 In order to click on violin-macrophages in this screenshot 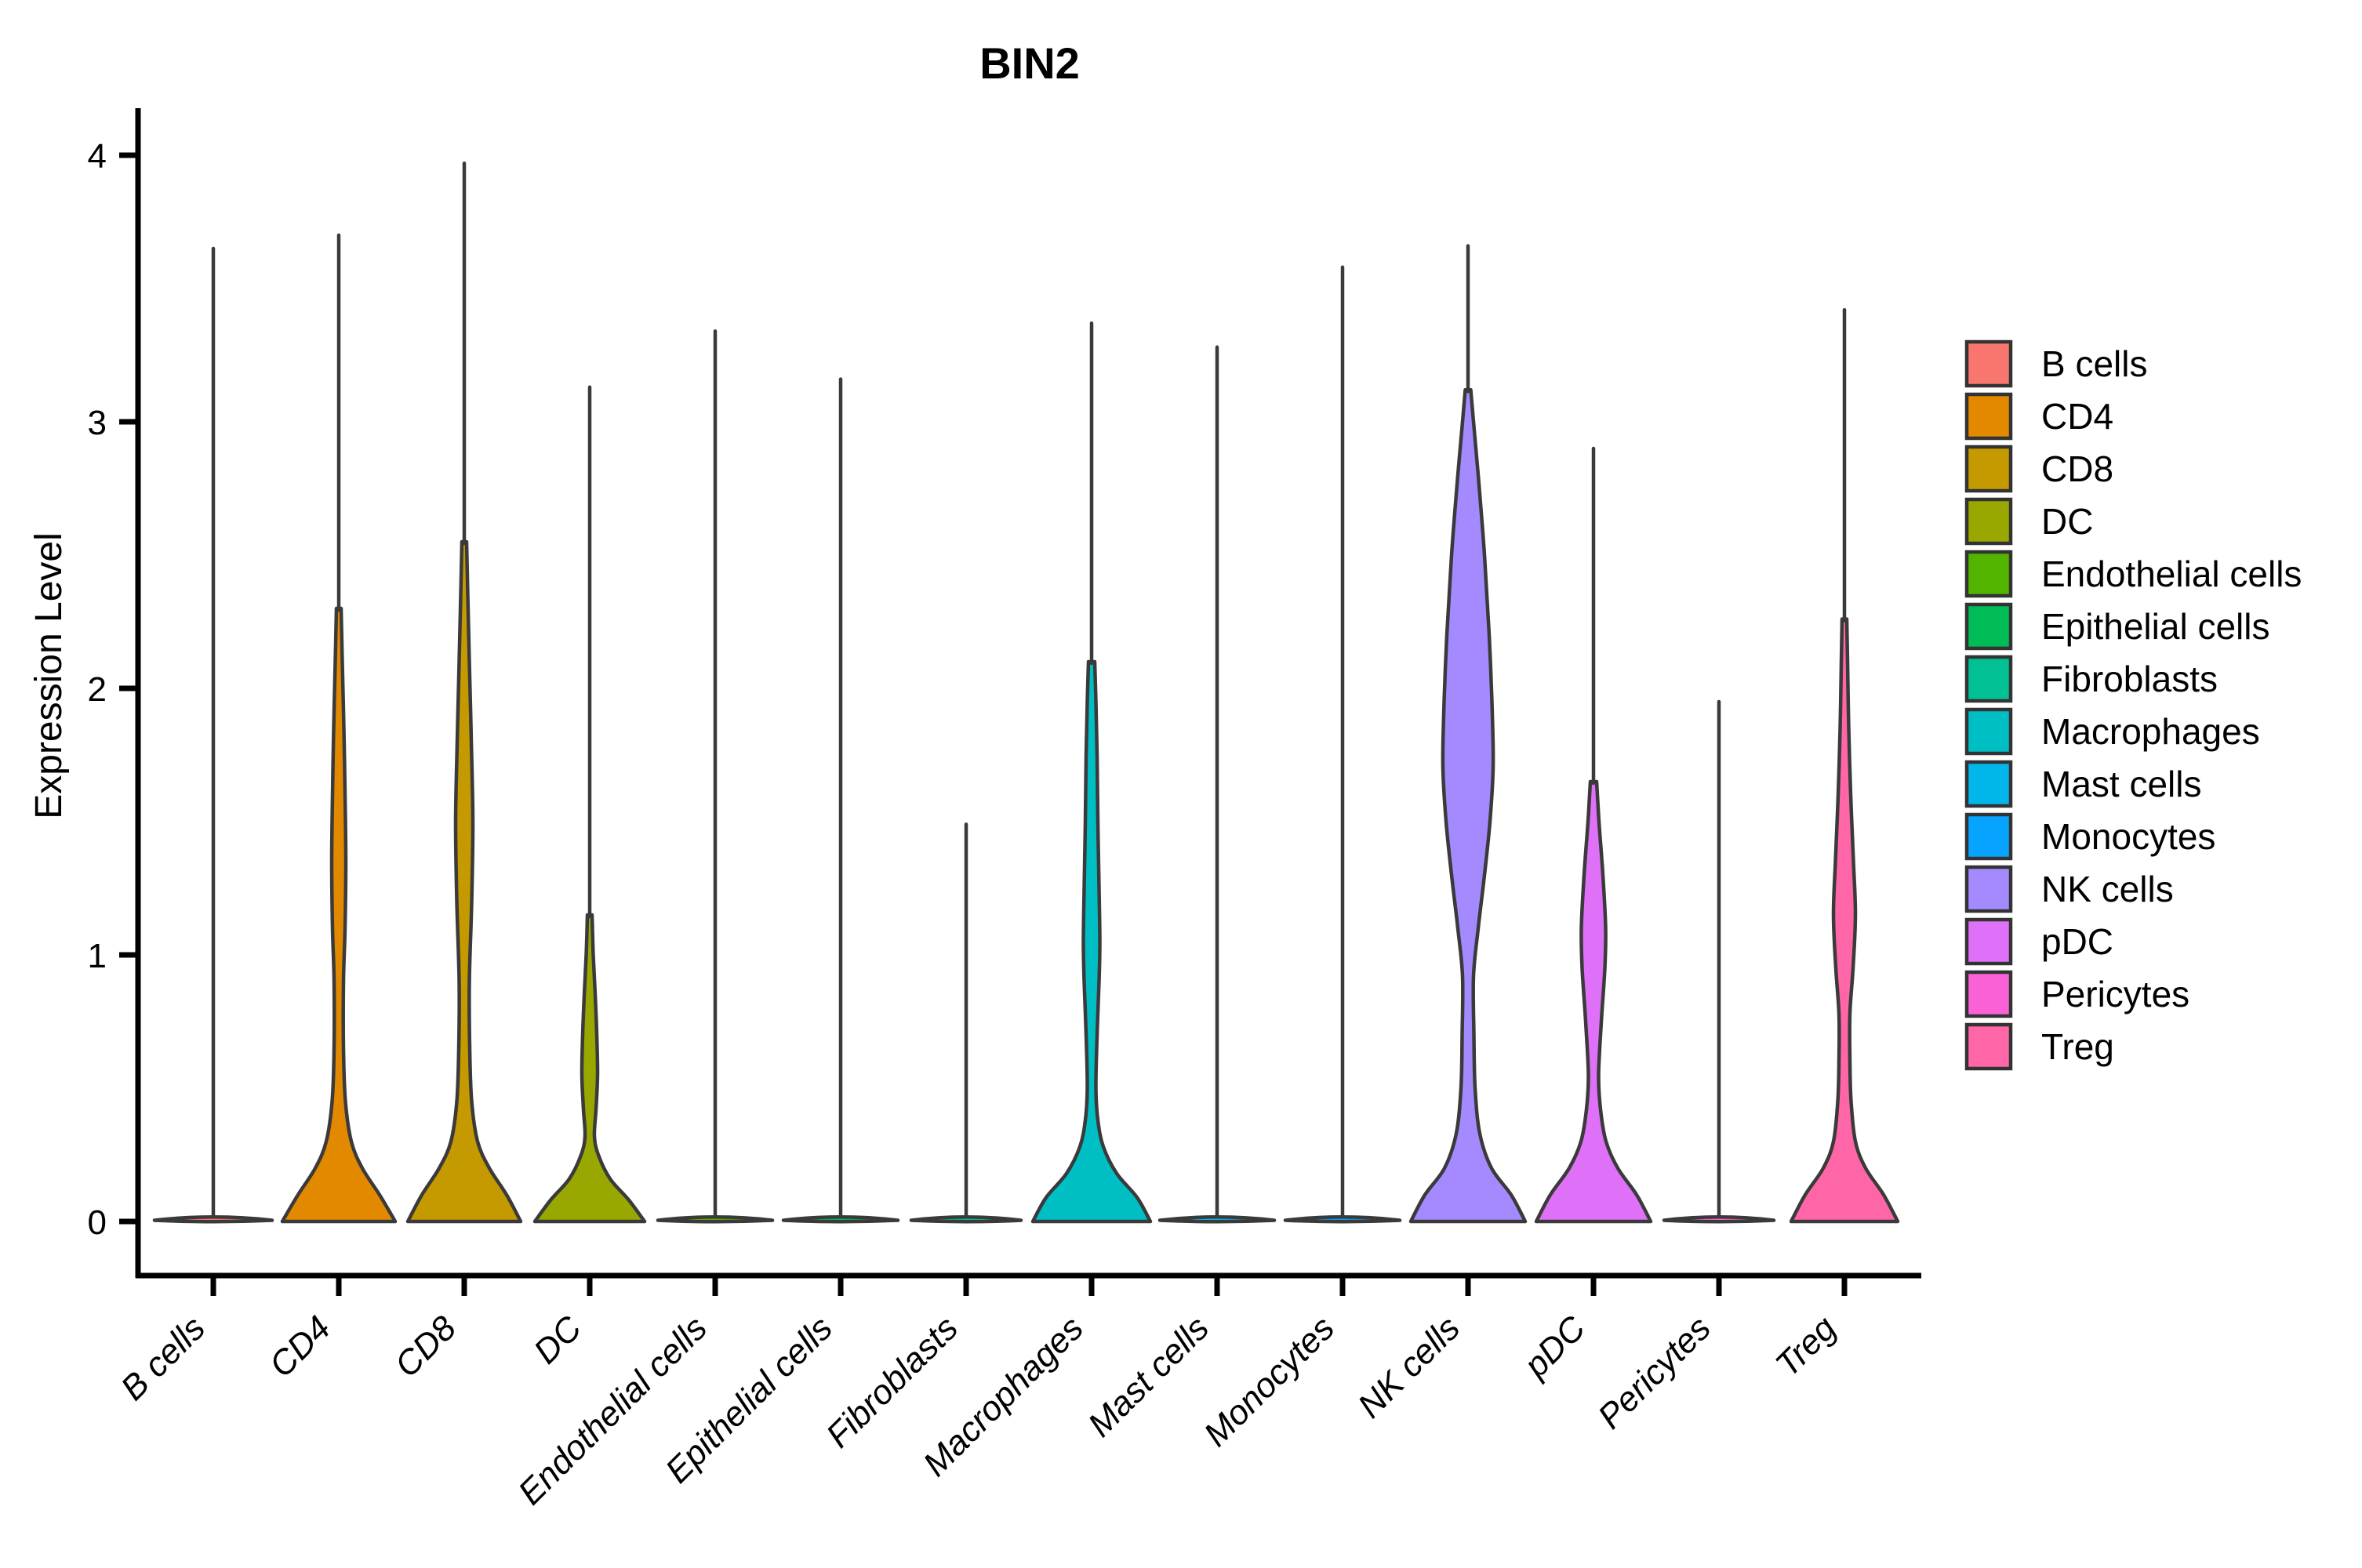, I will do `click(1091, 772)`.